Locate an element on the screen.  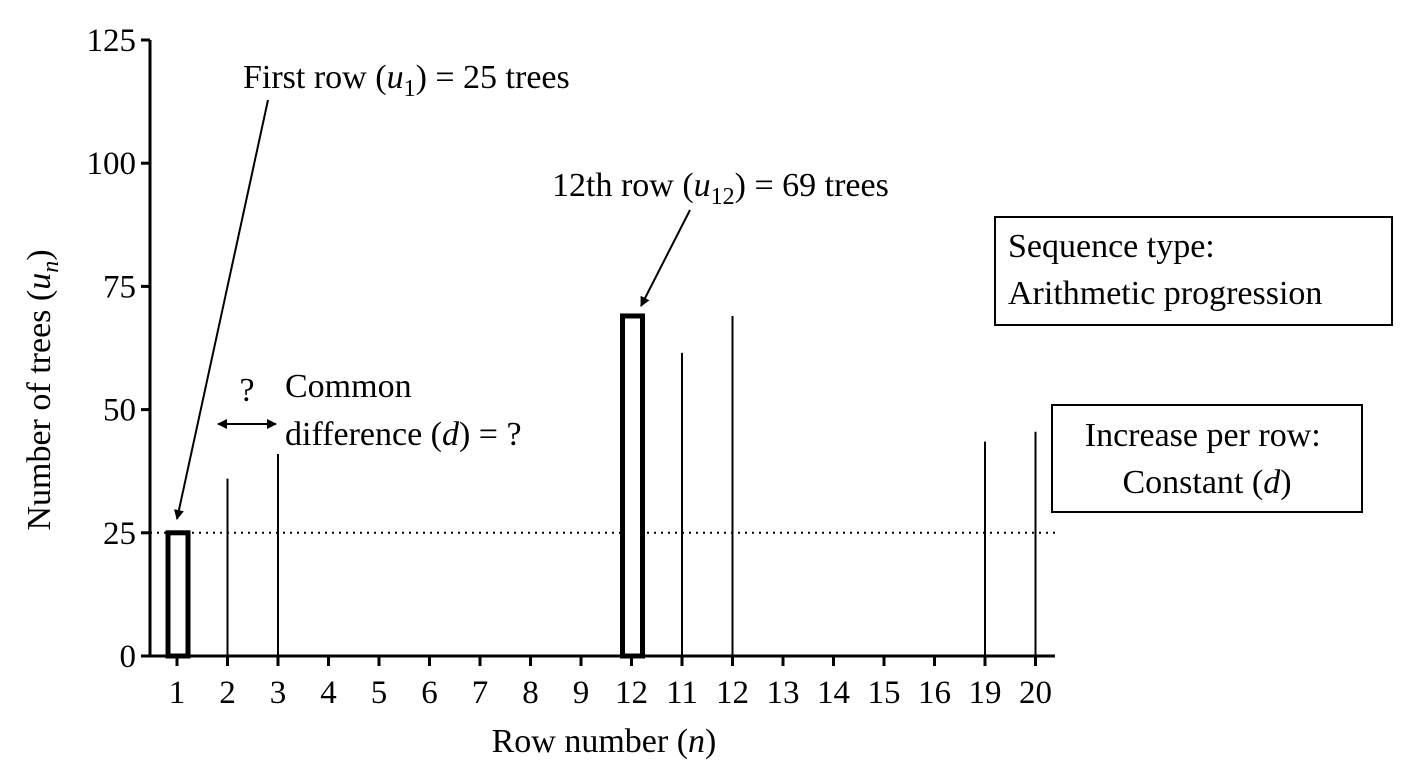
question-mark-label: ? is located at coordinates (246, 390).